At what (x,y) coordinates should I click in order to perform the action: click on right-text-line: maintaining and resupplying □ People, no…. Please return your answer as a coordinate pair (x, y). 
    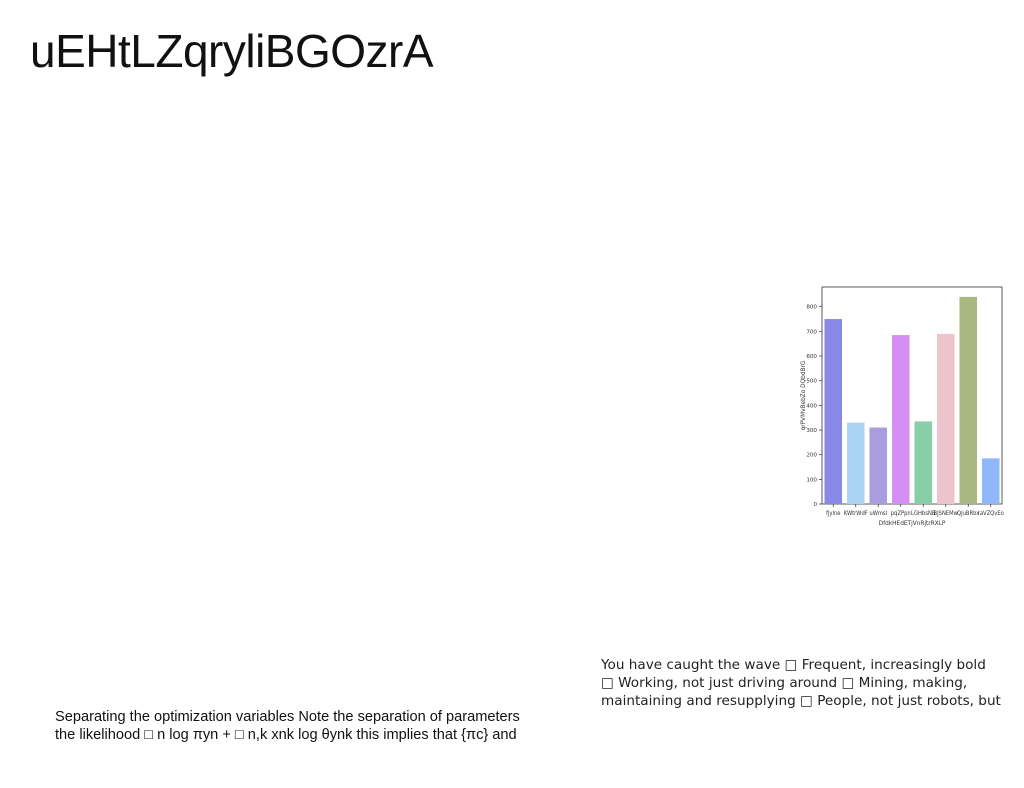
    Looking at the image, I should click on (801, 701).